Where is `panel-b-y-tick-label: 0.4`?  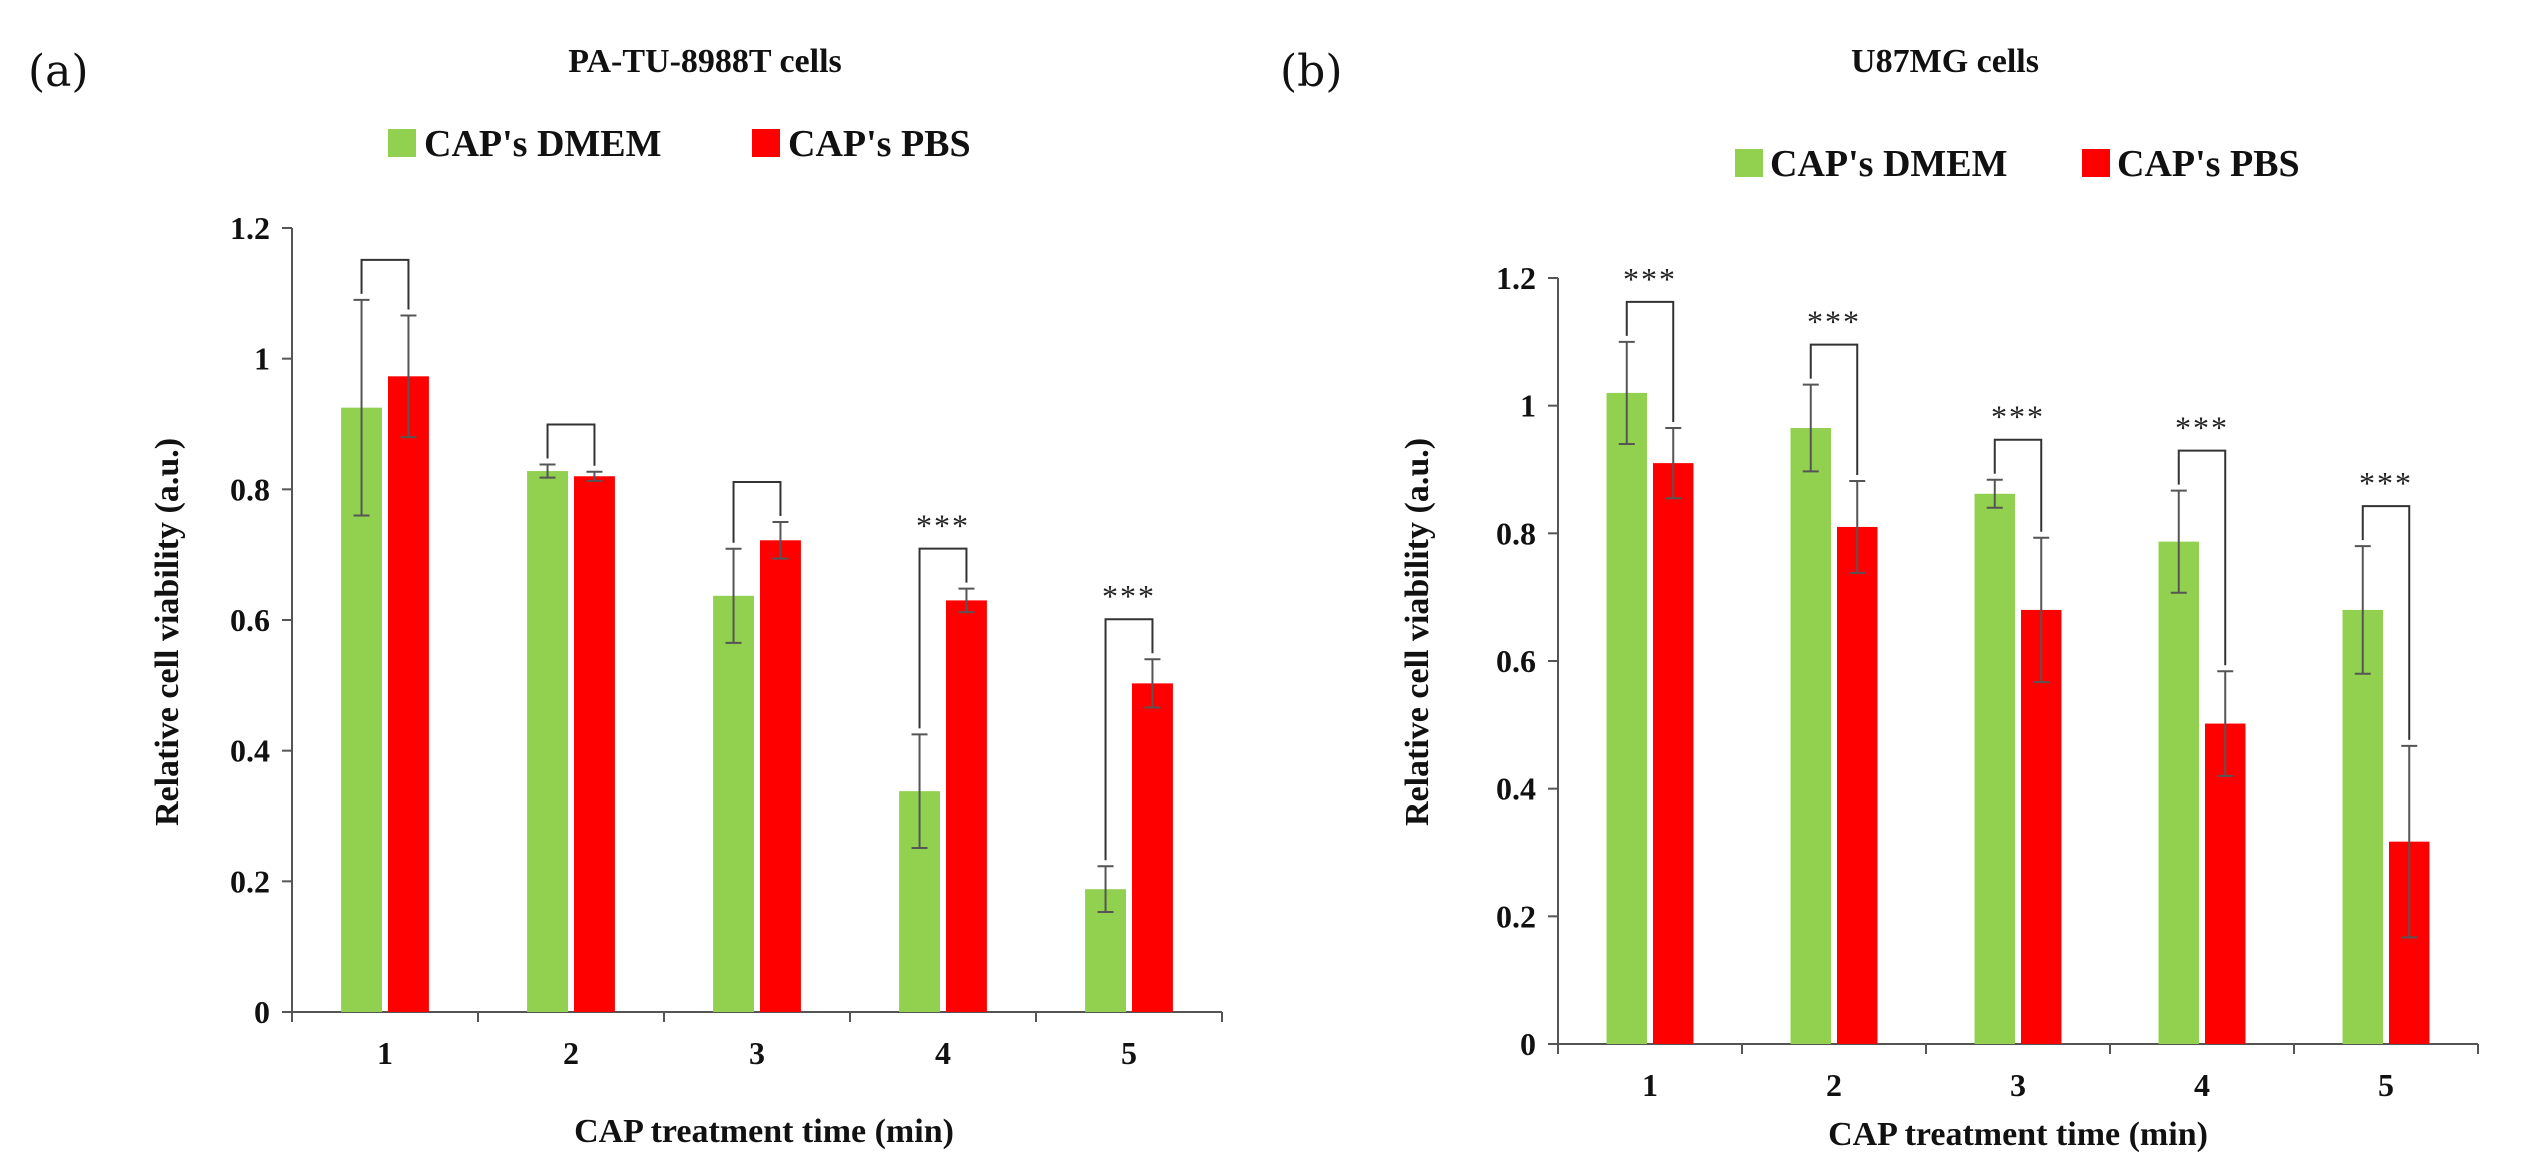 panel-b-y-tick-label: 0.4 is located at coordinates (1516, 789).